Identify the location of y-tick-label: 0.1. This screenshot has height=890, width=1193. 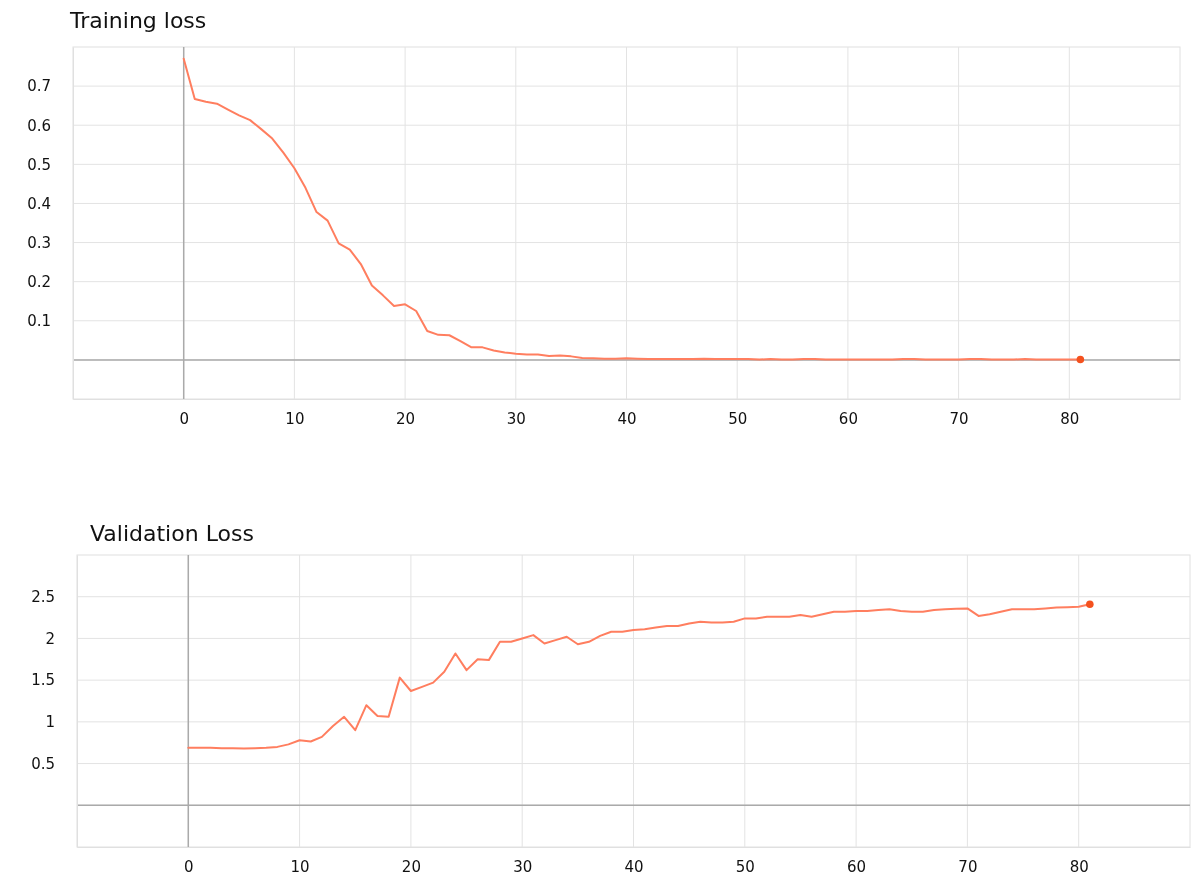
(39, 321).